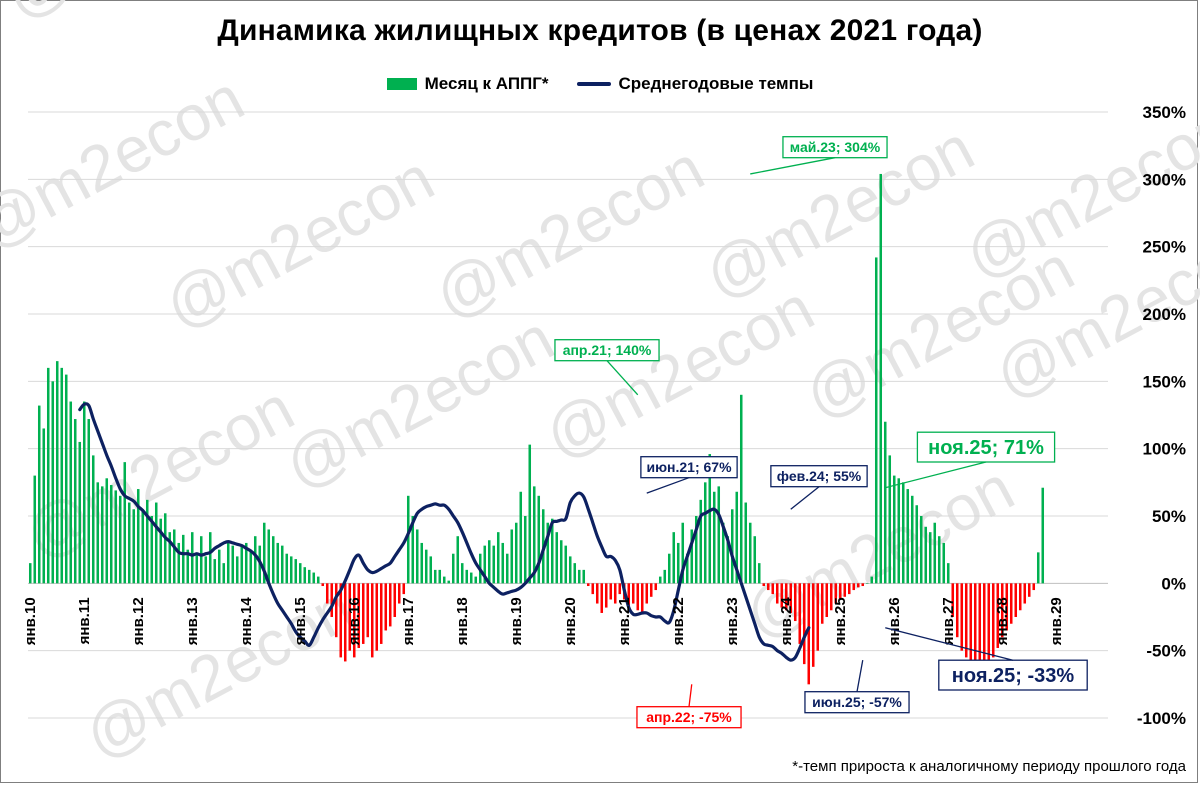 This screenshot has width=1200, height=785. I want to click on x-tick-label: янв.19, so click(516, 621).